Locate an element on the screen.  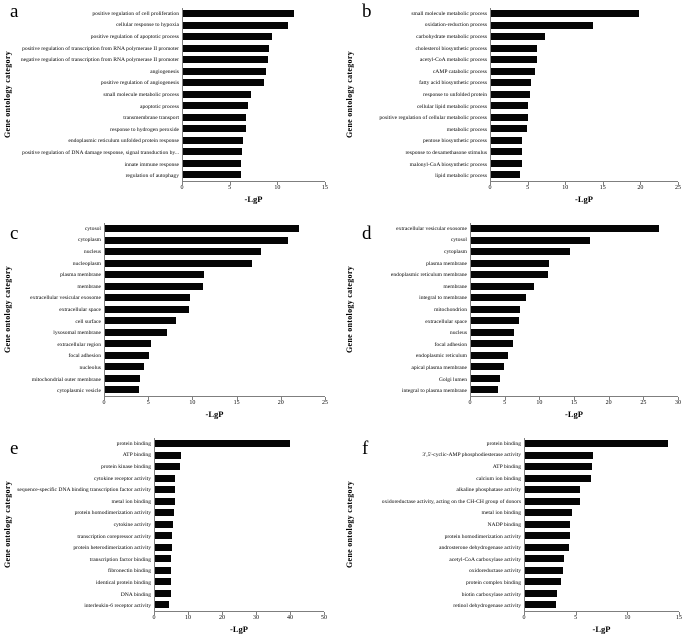
category-label: cholesterol biosynthetic process is located at coordinates (451, 48).